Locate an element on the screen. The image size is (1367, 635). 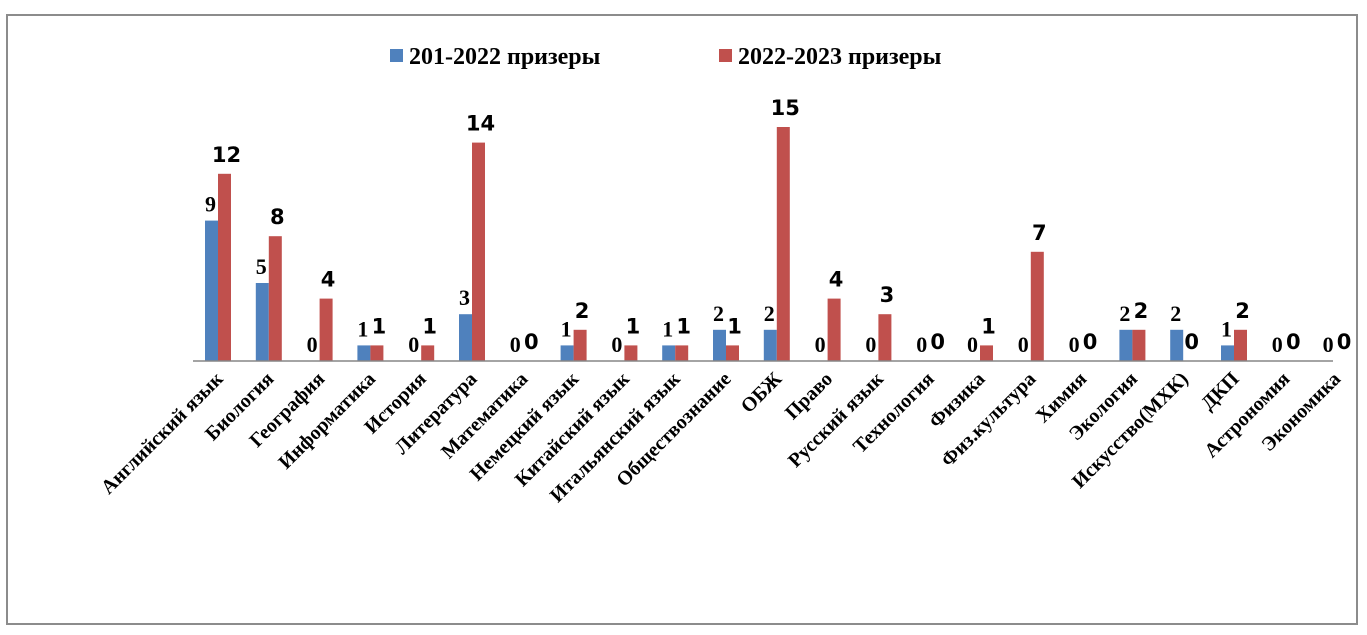
x-tick-label: ДКП is located at coordinates (1220, 391).